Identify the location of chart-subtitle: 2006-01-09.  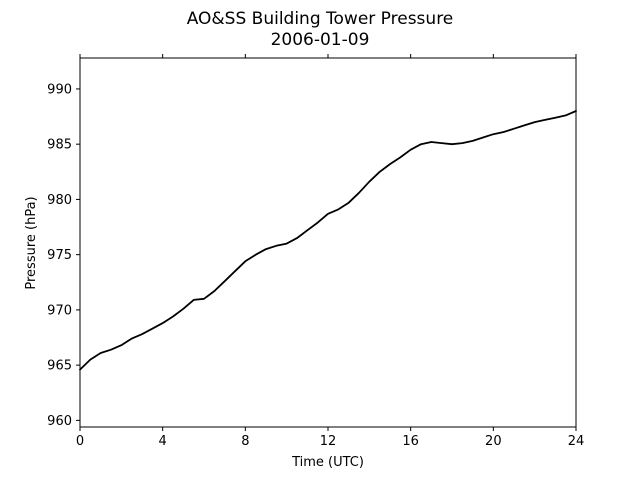
(320, 40).